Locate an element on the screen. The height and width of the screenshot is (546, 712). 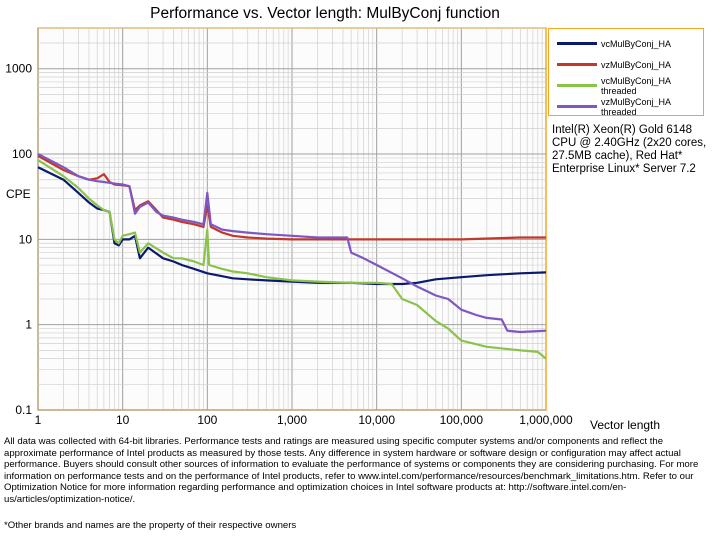
y-axis-title: CPE is located at coordinates (18, 194).